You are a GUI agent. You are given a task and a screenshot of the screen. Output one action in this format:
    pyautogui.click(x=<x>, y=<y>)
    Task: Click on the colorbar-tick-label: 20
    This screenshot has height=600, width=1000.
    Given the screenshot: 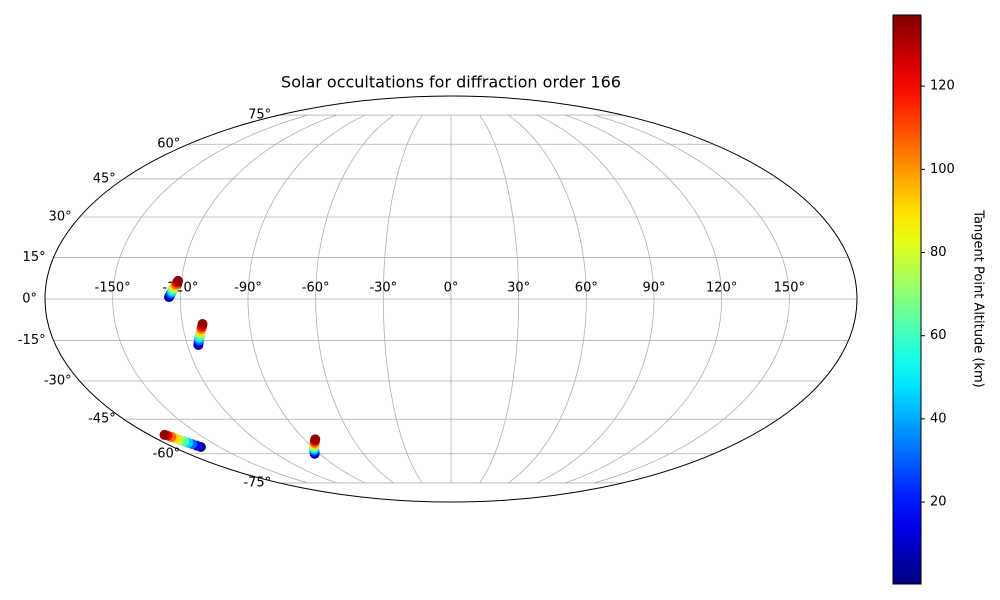 What is the action you would take?
    pyautogui.click(x=938, y=502)
    